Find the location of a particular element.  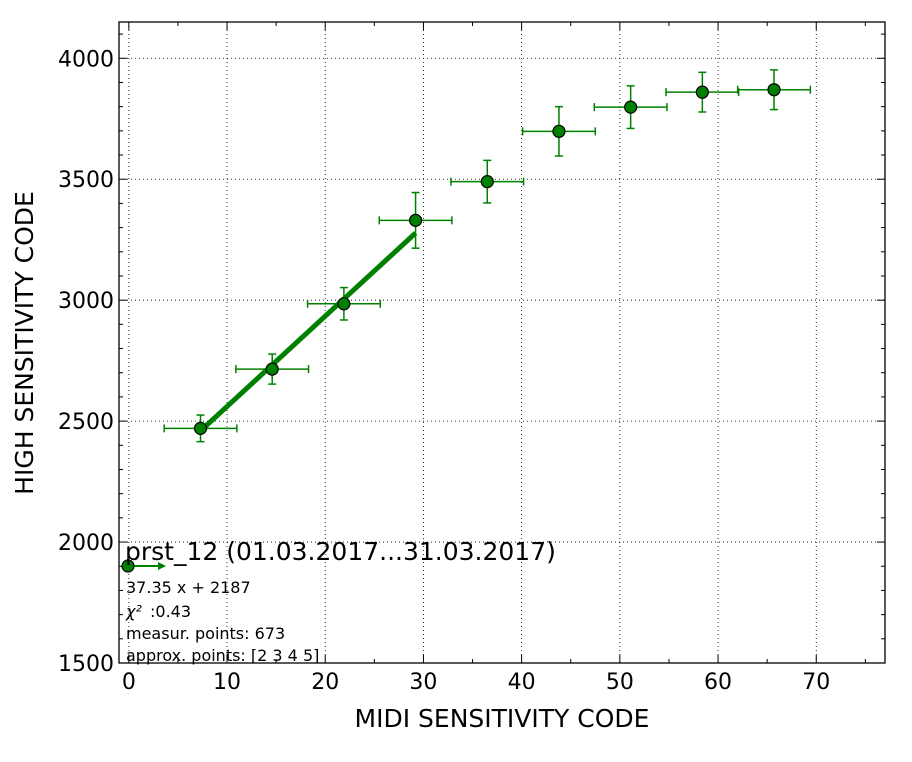

x-tick-label: 20 is located at coordinates (325, 682).